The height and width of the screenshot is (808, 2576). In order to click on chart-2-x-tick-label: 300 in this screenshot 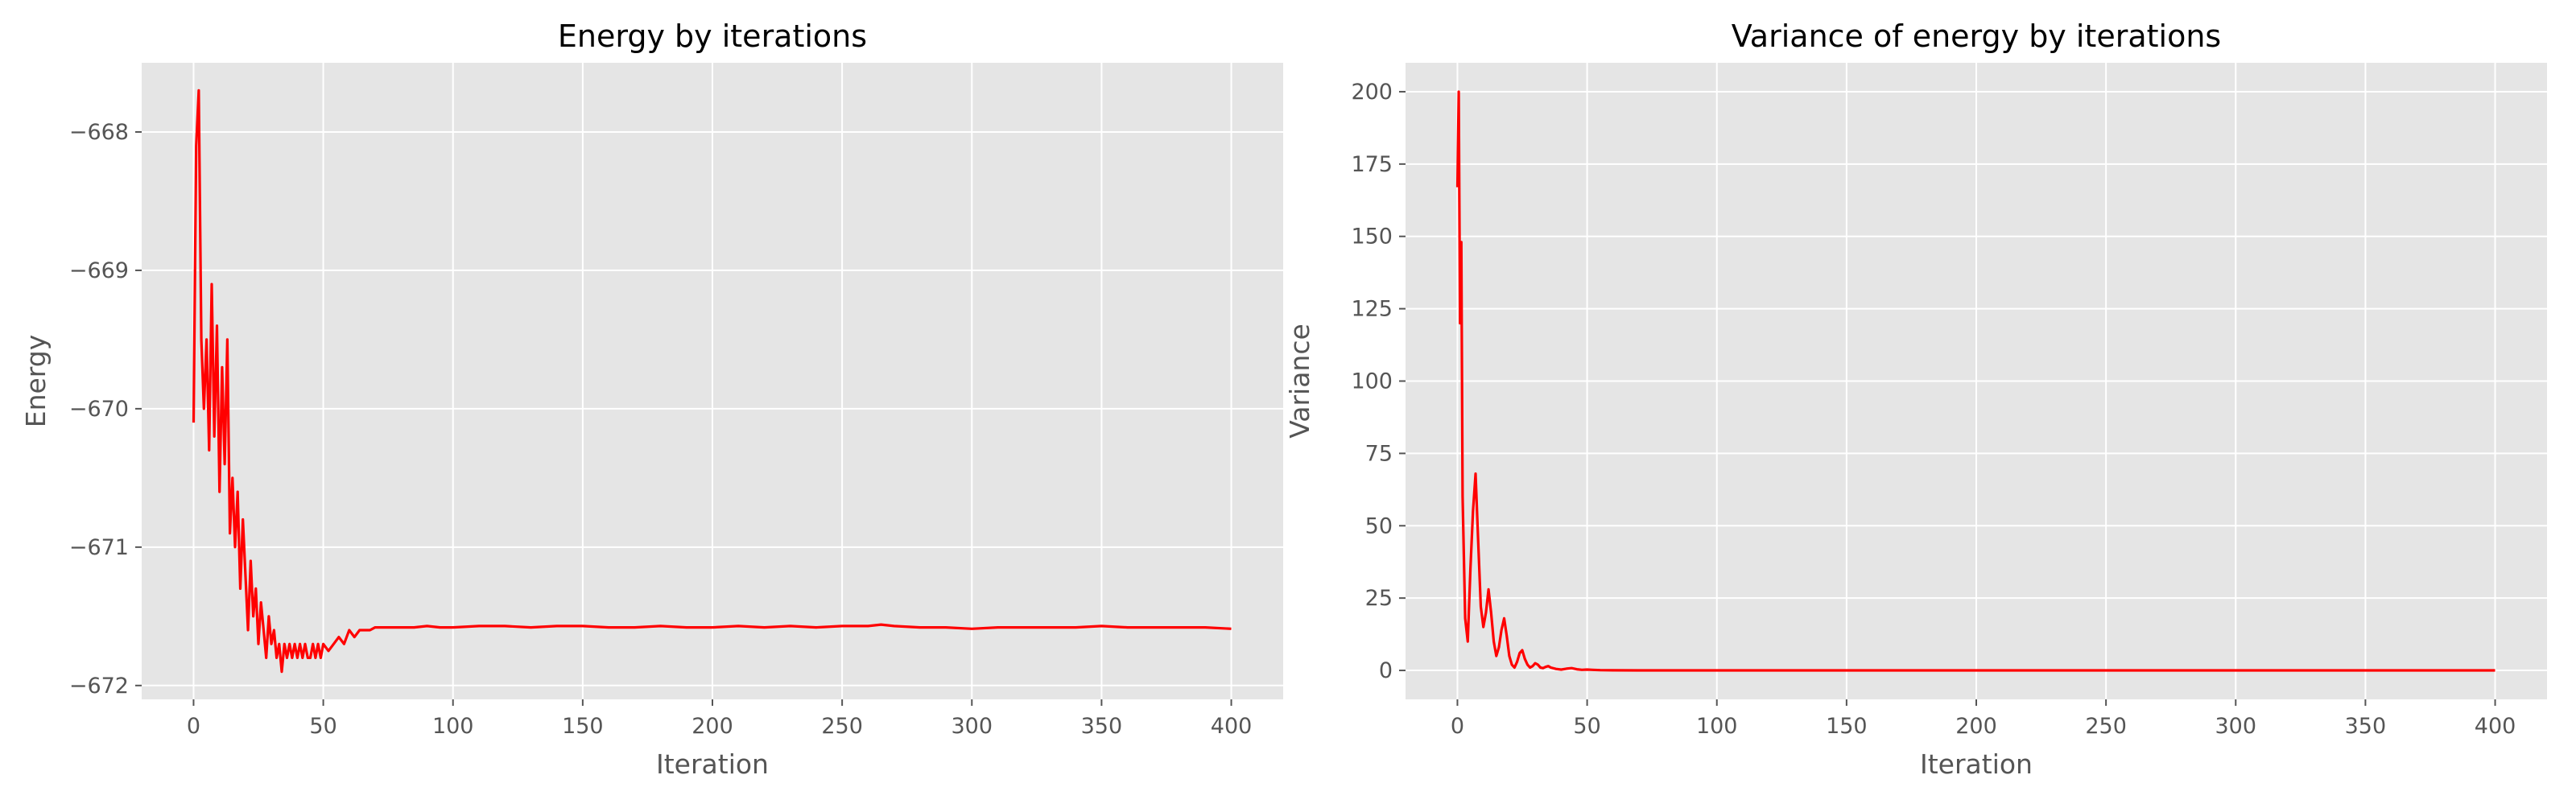, I will do `click(2235, 726)`.